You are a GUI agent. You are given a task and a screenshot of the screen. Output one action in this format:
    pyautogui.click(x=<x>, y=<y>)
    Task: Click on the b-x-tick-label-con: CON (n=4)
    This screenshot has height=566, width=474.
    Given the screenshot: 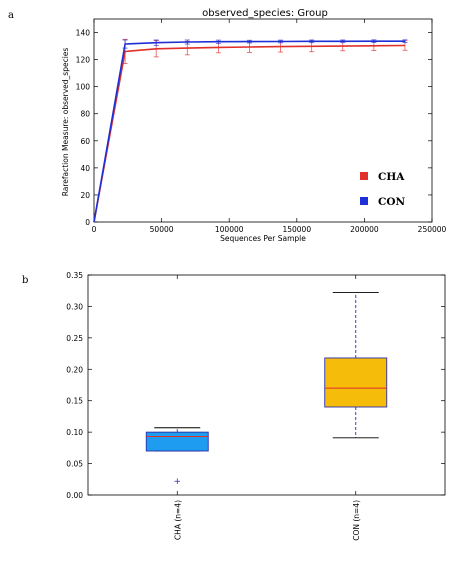 What is the action you would take?
    pyautogui.click(x=356, y=520)
    